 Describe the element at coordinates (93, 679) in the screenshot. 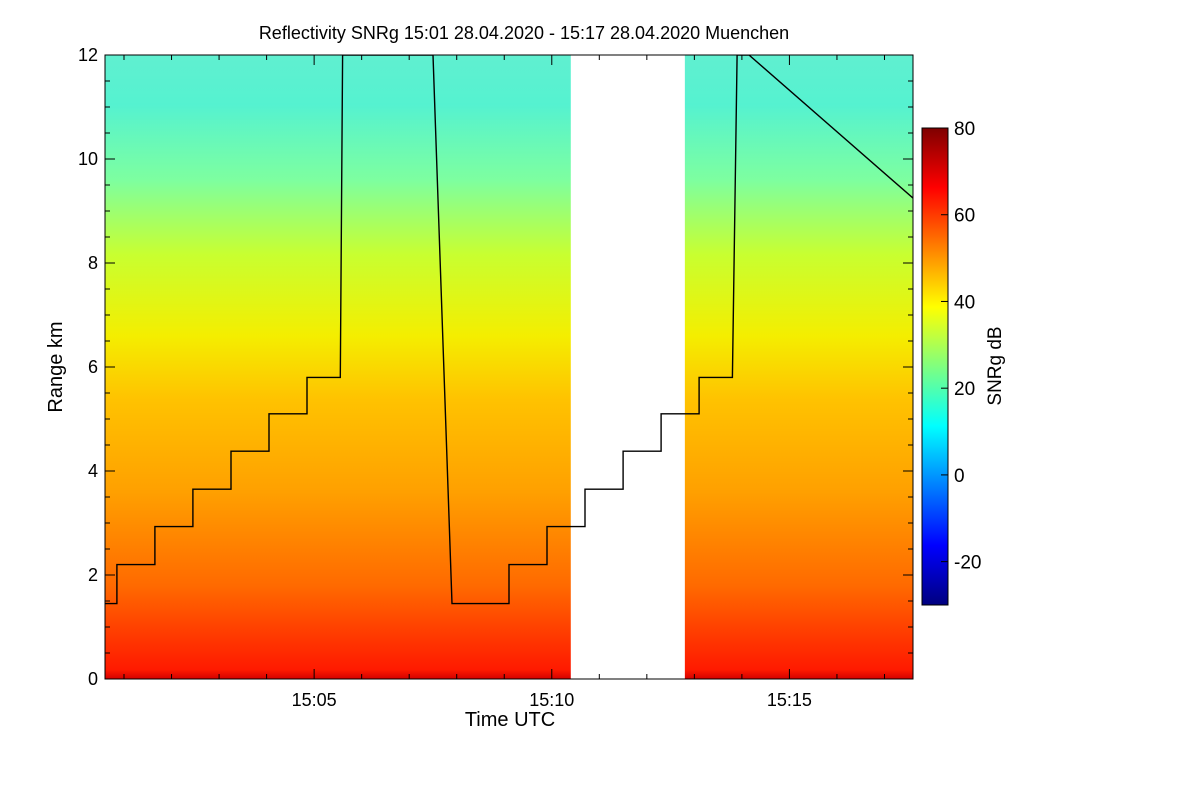

I see `y-tick-label: 0` at that location.